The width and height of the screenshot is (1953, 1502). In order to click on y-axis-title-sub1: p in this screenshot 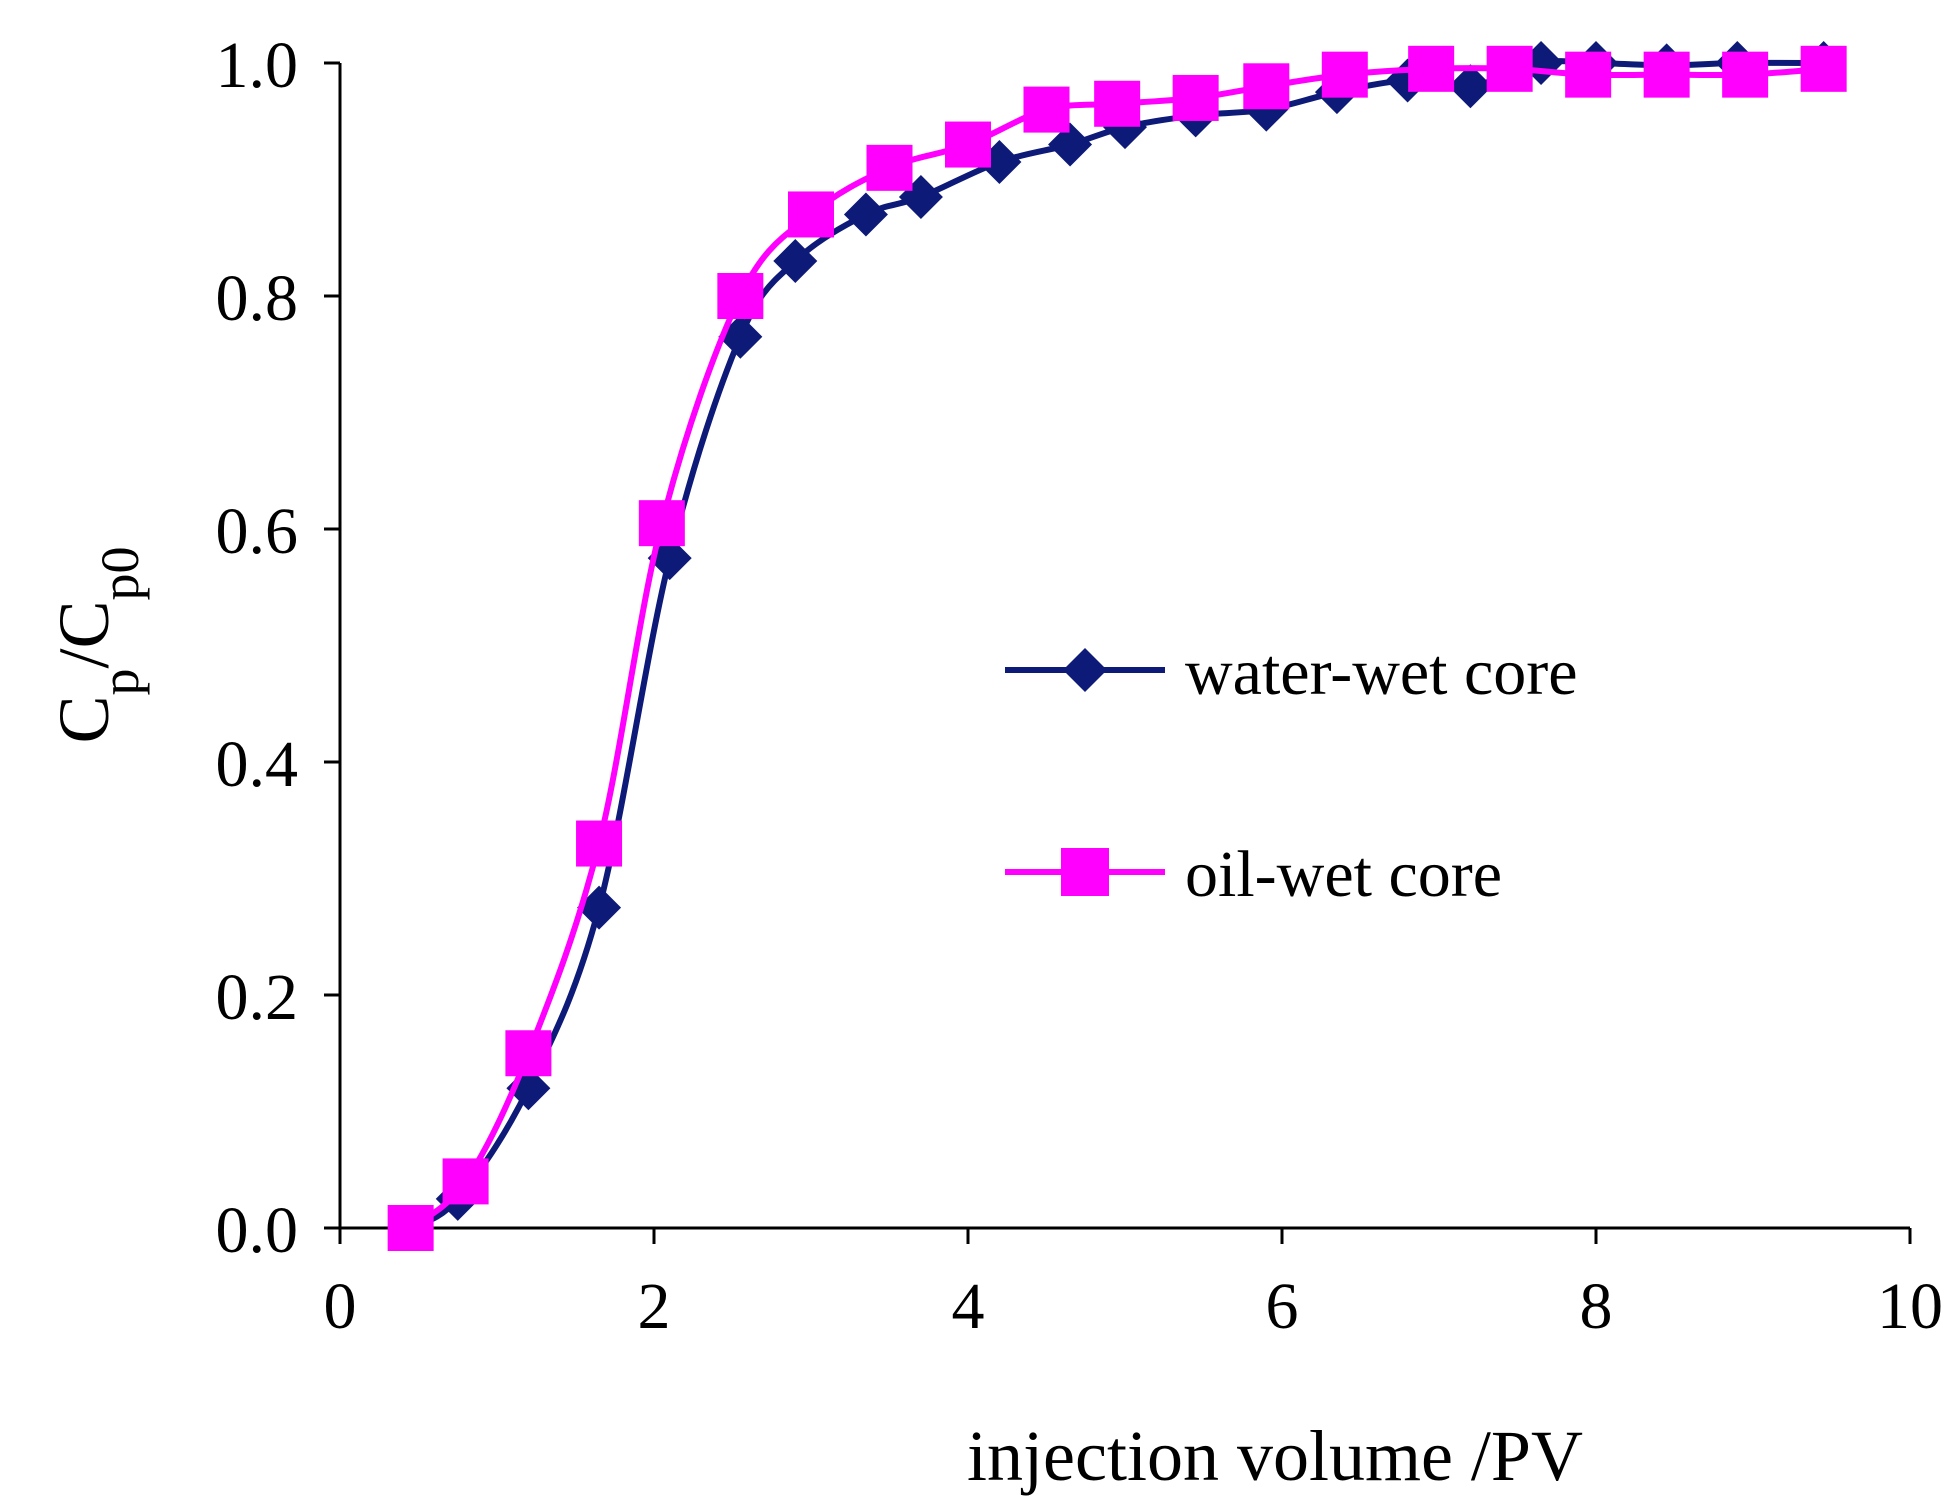, I will do `click(120, 682)`.